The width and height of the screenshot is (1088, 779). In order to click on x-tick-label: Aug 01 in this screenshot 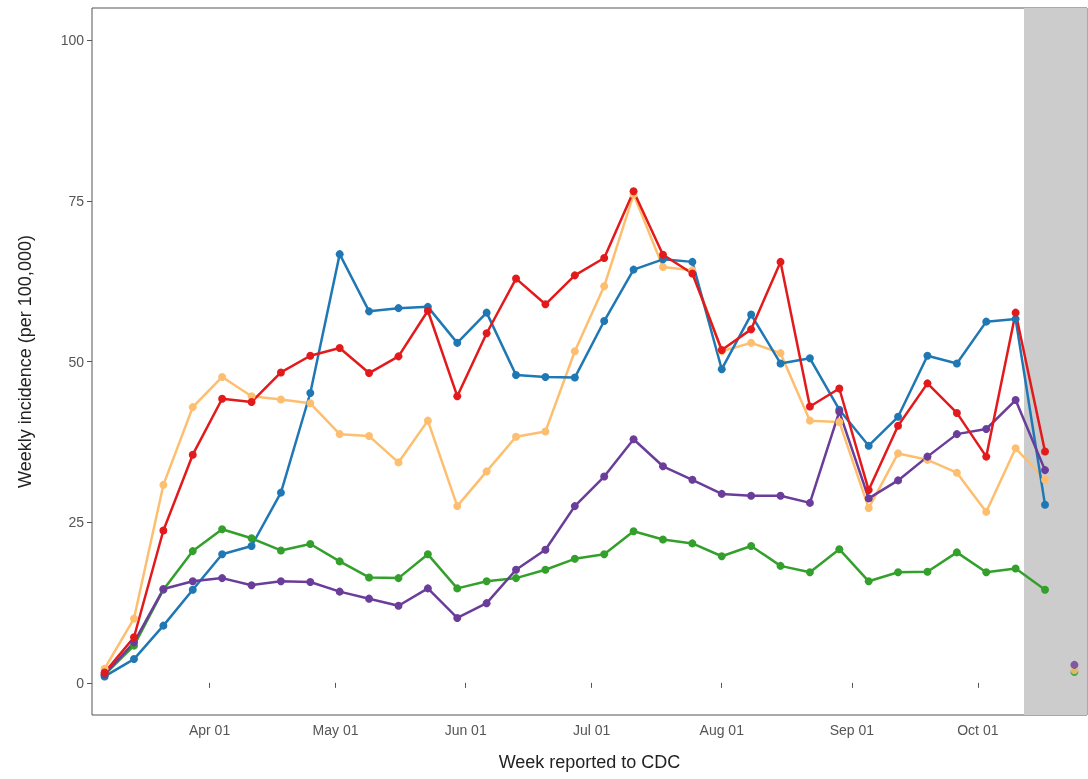, I will do `click(722, 730)`.